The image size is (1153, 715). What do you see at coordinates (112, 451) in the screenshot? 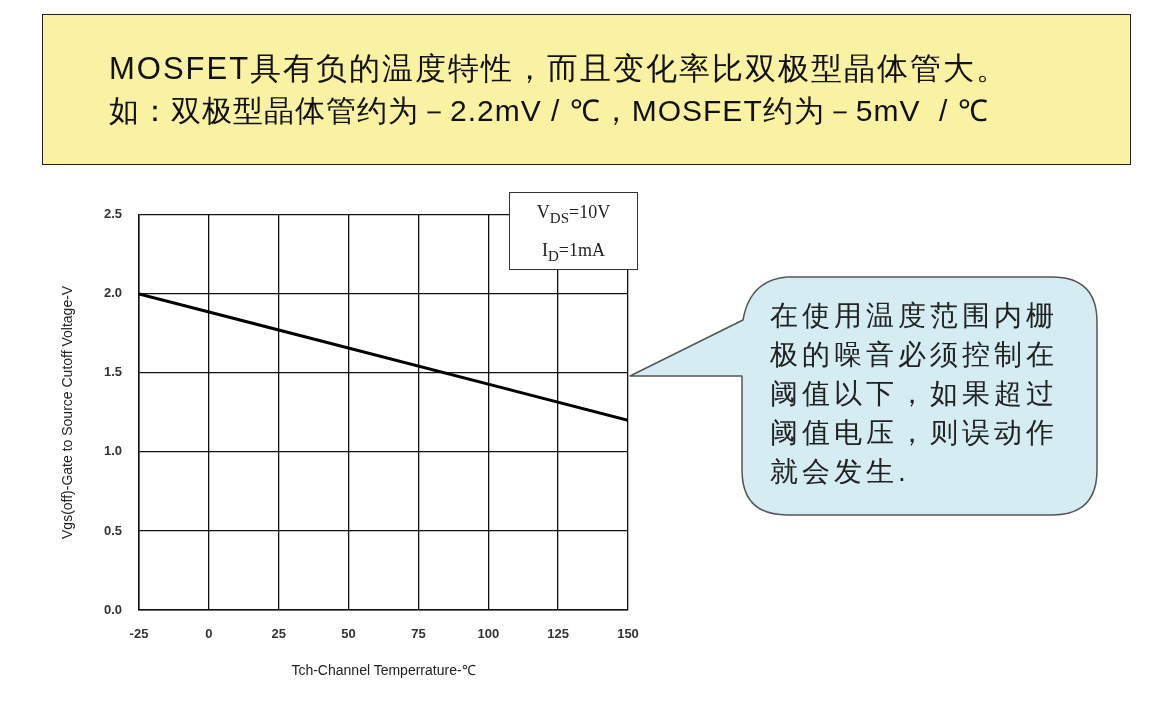
I see `y-tick-label: 1.0` at bounding box center [112, 451].